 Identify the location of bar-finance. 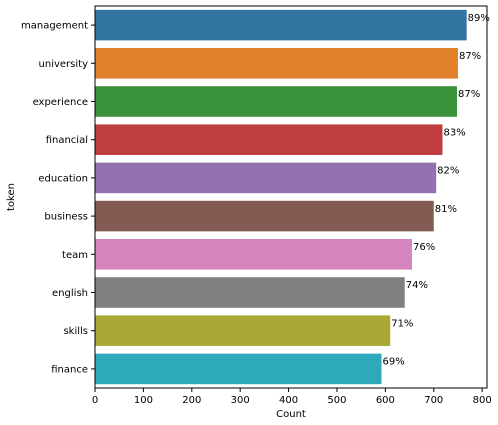
(238, 369).